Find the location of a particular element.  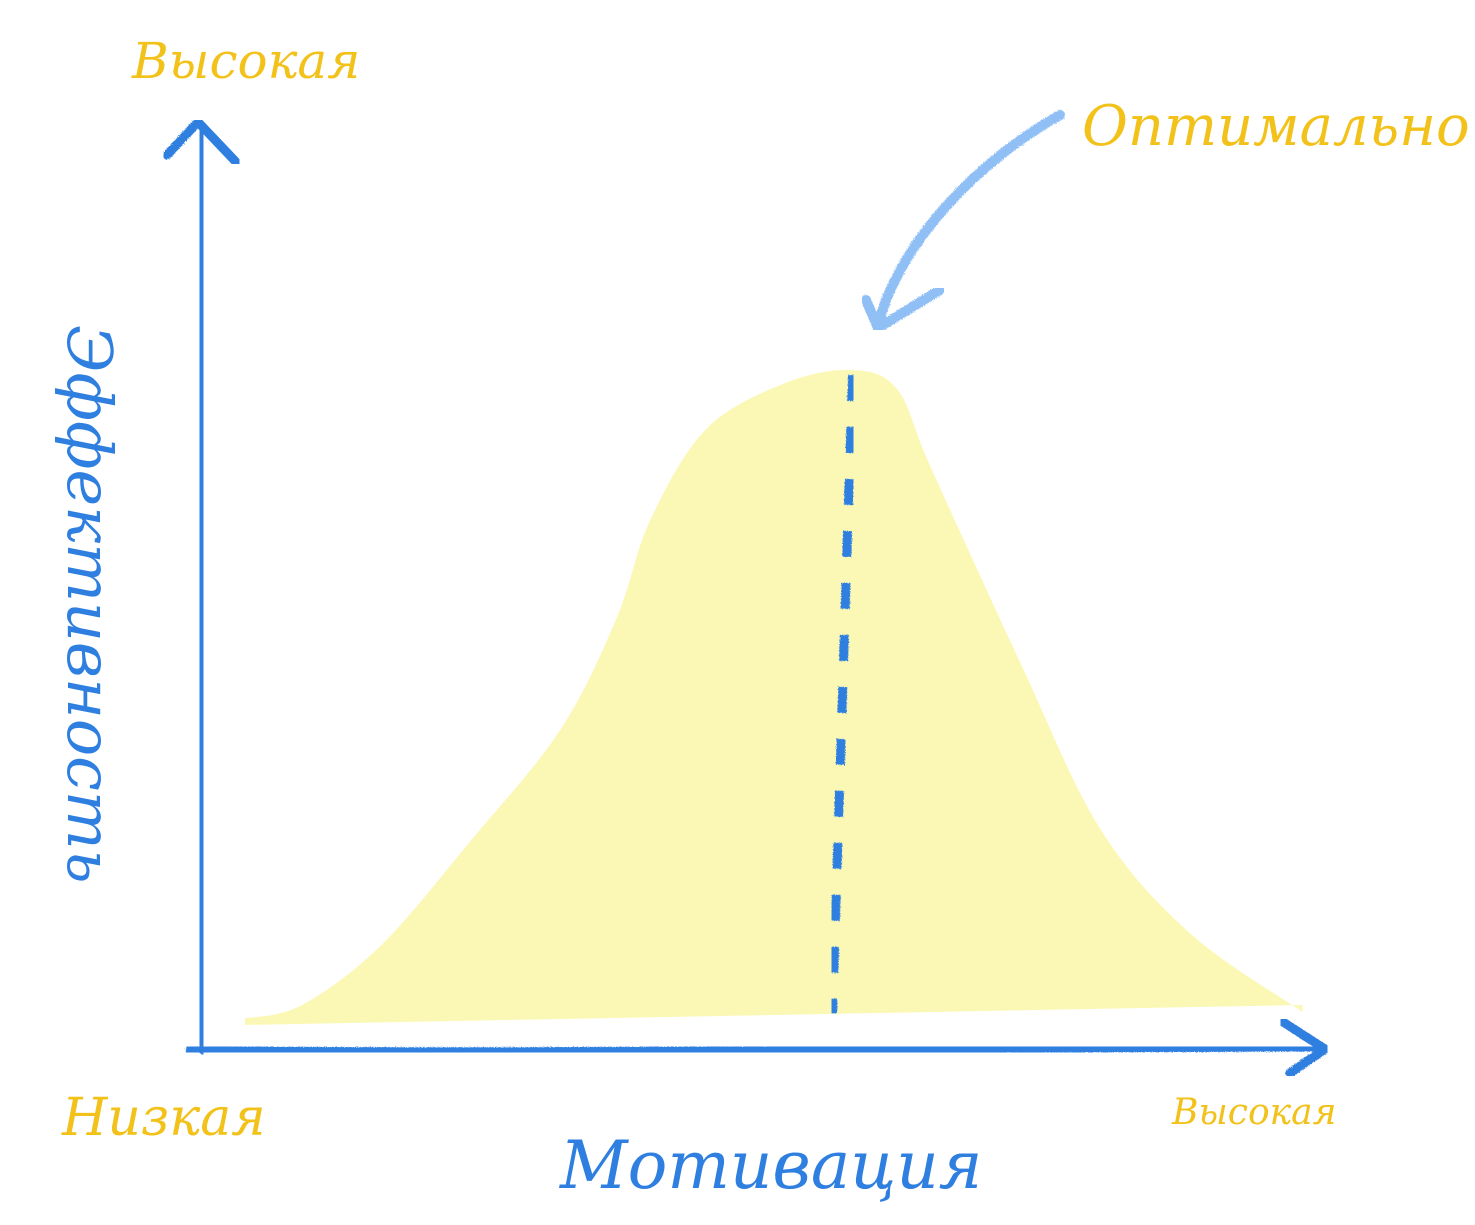

y-axis-title: Эффективность is located at coordinates (89, 604).